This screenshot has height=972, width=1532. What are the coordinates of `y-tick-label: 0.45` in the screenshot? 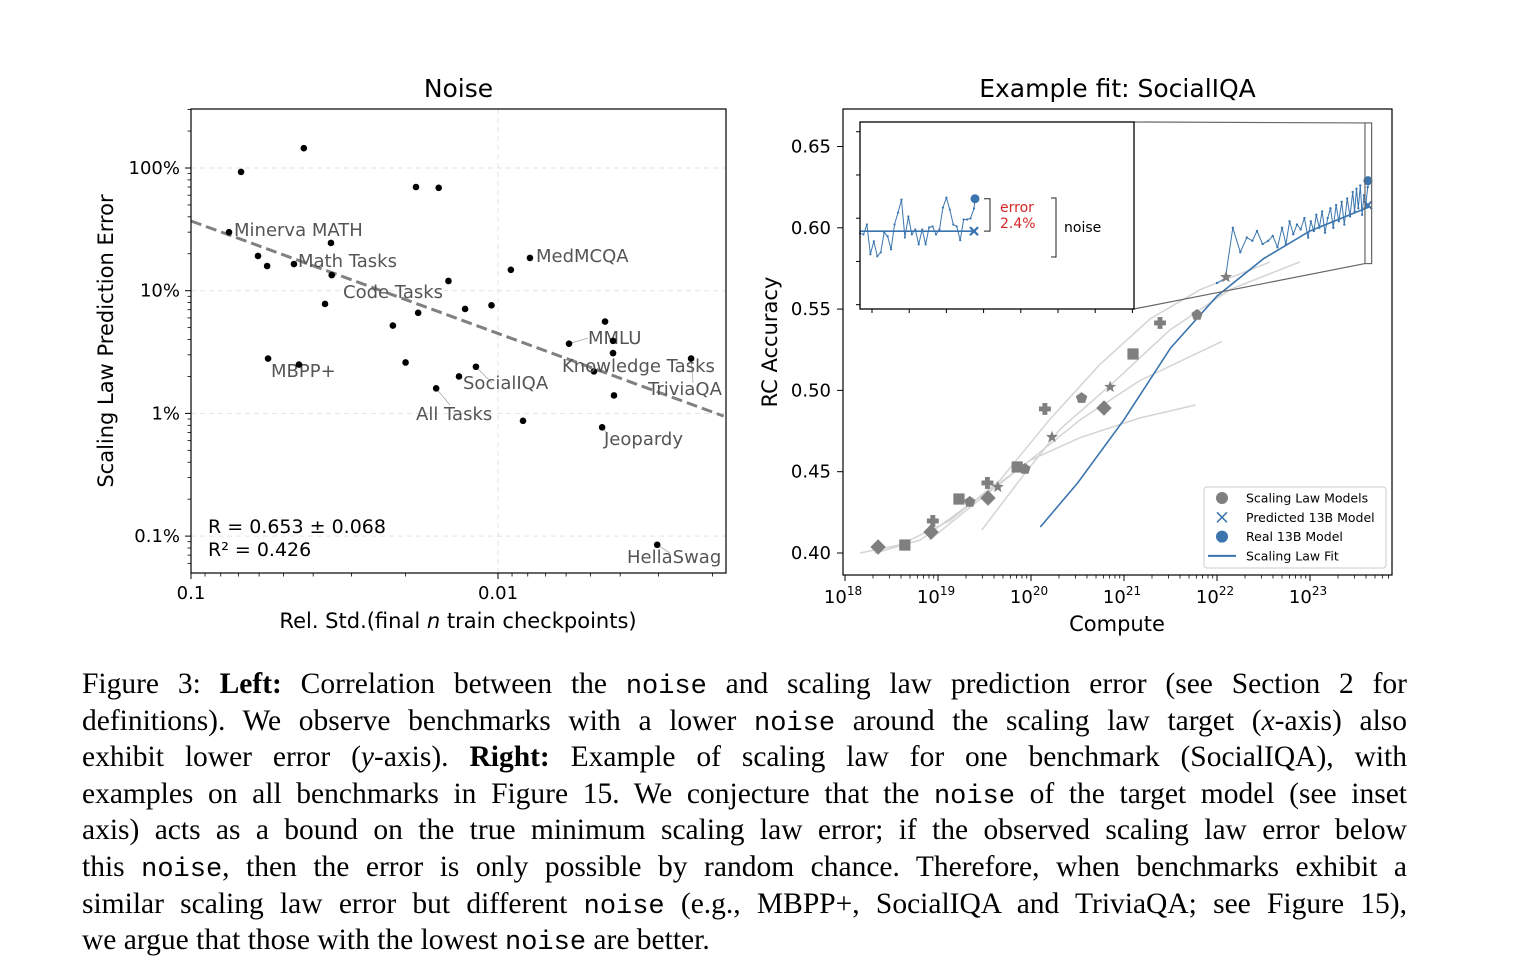 It's located at (811, 472).